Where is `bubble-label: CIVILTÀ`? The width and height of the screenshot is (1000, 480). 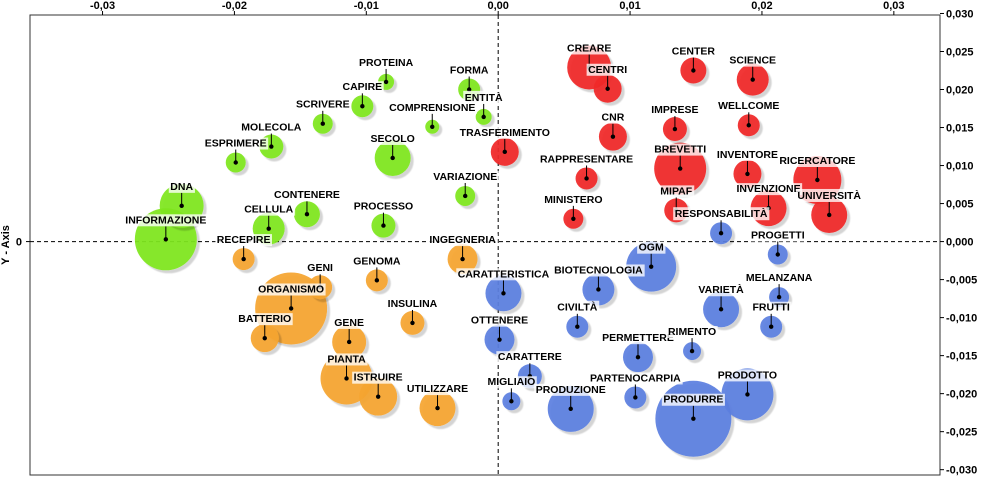
bubble-label: CIVILTÀ is located at coordinates (577, 307).